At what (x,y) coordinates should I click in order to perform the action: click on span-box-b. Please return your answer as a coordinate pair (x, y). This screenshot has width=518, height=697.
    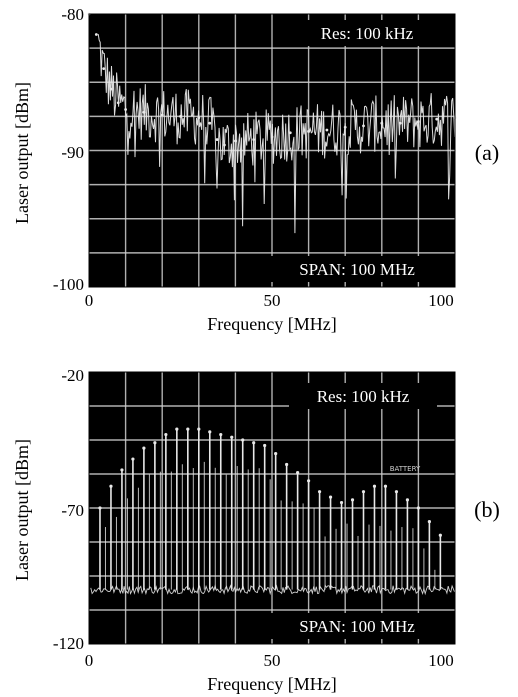
    Looking at the image, I should click on (357, 626).